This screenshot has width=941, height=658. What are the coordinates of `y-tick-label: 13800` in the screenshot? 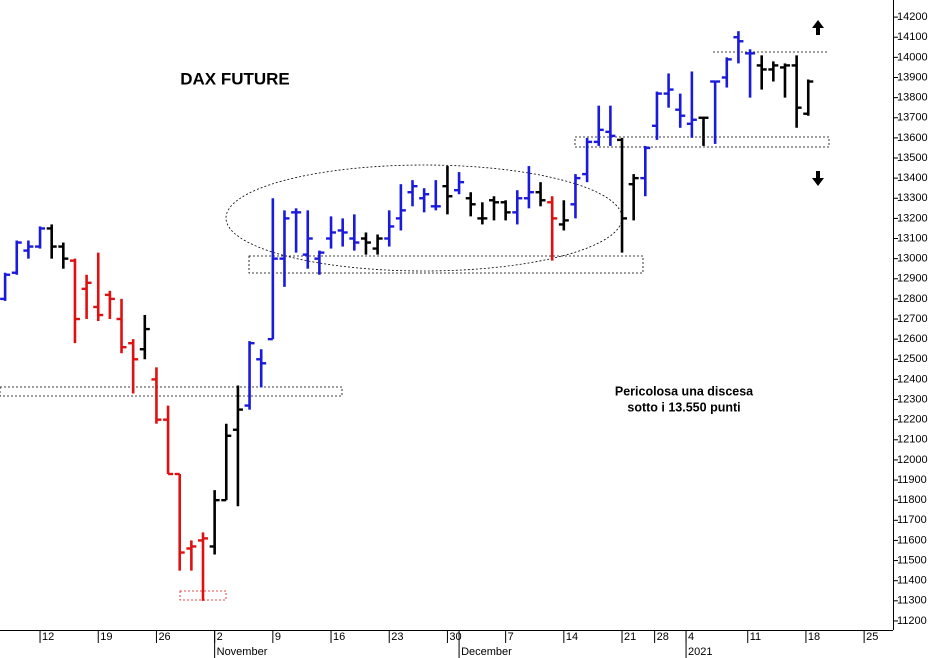 It's located at (912, 98).